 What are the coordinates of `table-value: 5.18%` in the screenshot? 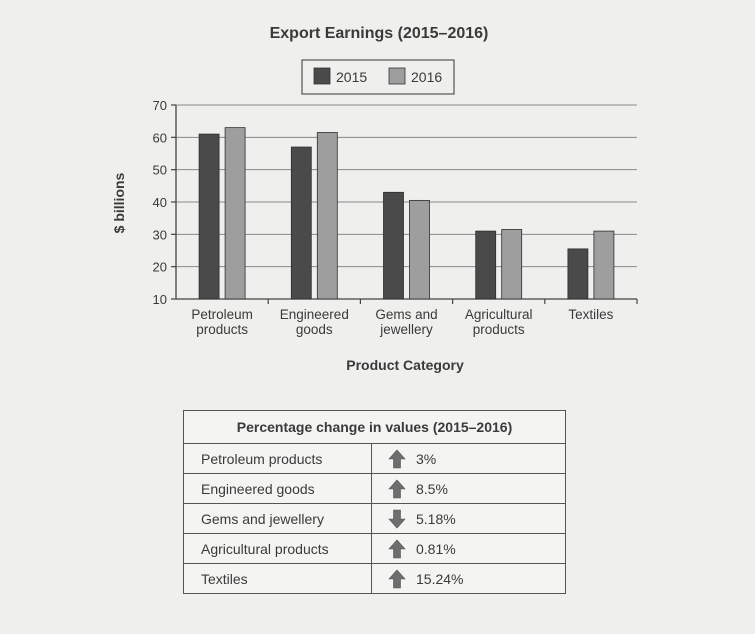 It's located at (436, 518).